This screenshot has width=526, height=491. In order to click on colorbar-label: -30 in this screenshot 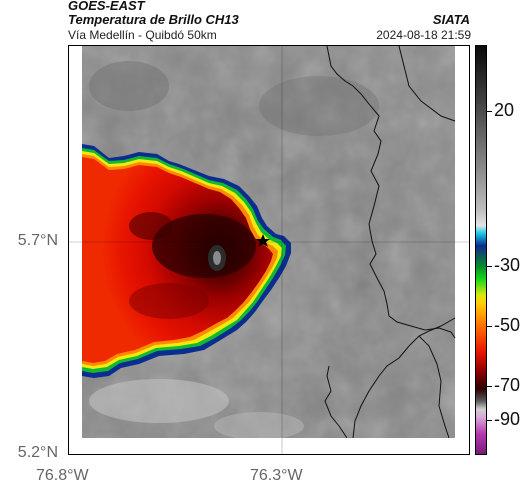, I will do `click(507, 265)`.